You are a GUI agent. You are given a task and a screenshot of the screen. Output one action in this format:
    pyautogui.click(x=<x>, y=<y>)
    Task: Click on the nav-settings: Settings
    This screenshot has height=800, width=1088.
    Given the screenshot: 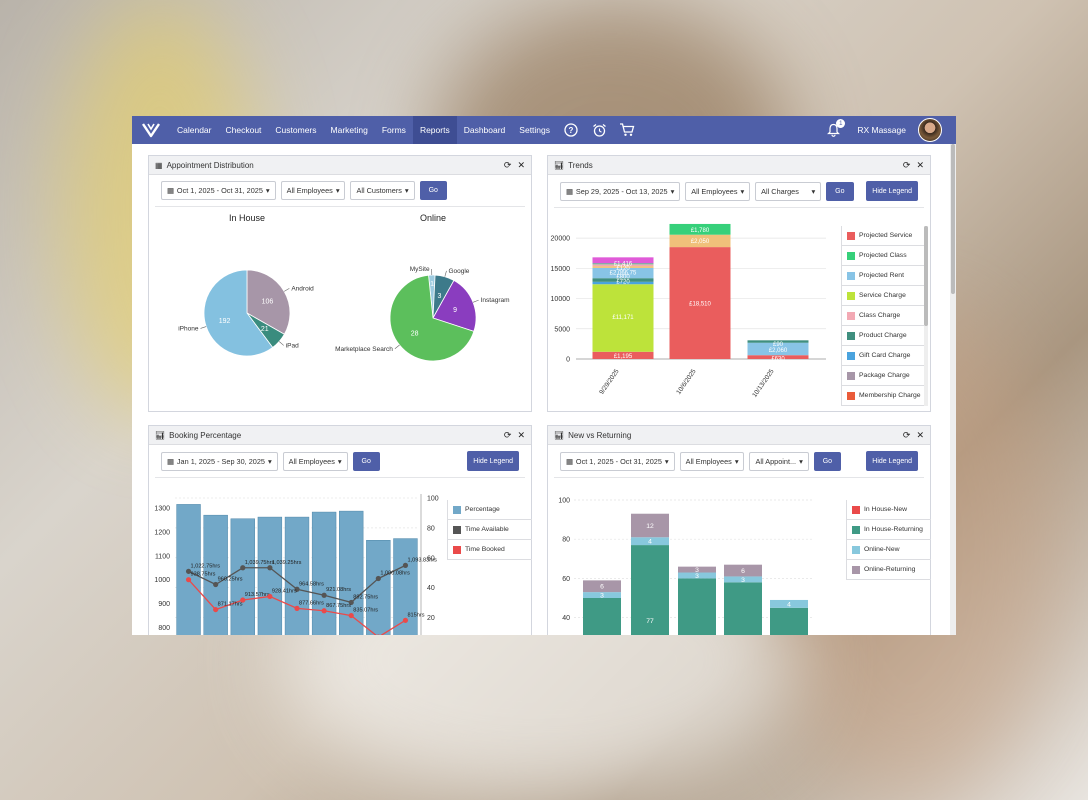 What is the action you would take?
    pyautogui.click(x=535, y=130)
    